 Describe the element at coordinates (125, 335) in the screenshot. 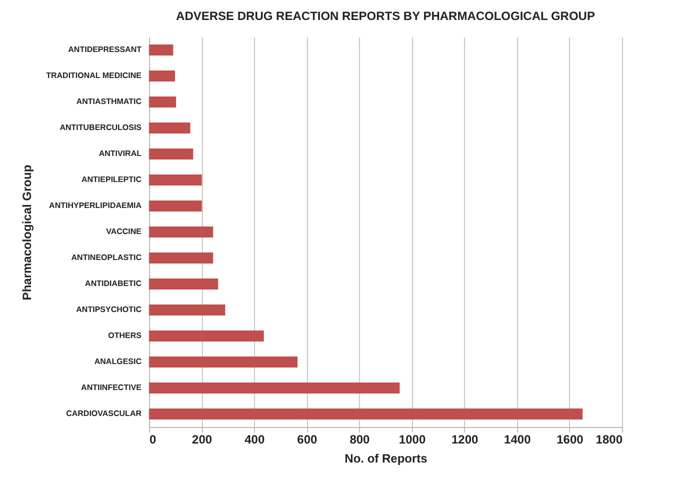

I see `y-tick-label: OTHERS` at that location.